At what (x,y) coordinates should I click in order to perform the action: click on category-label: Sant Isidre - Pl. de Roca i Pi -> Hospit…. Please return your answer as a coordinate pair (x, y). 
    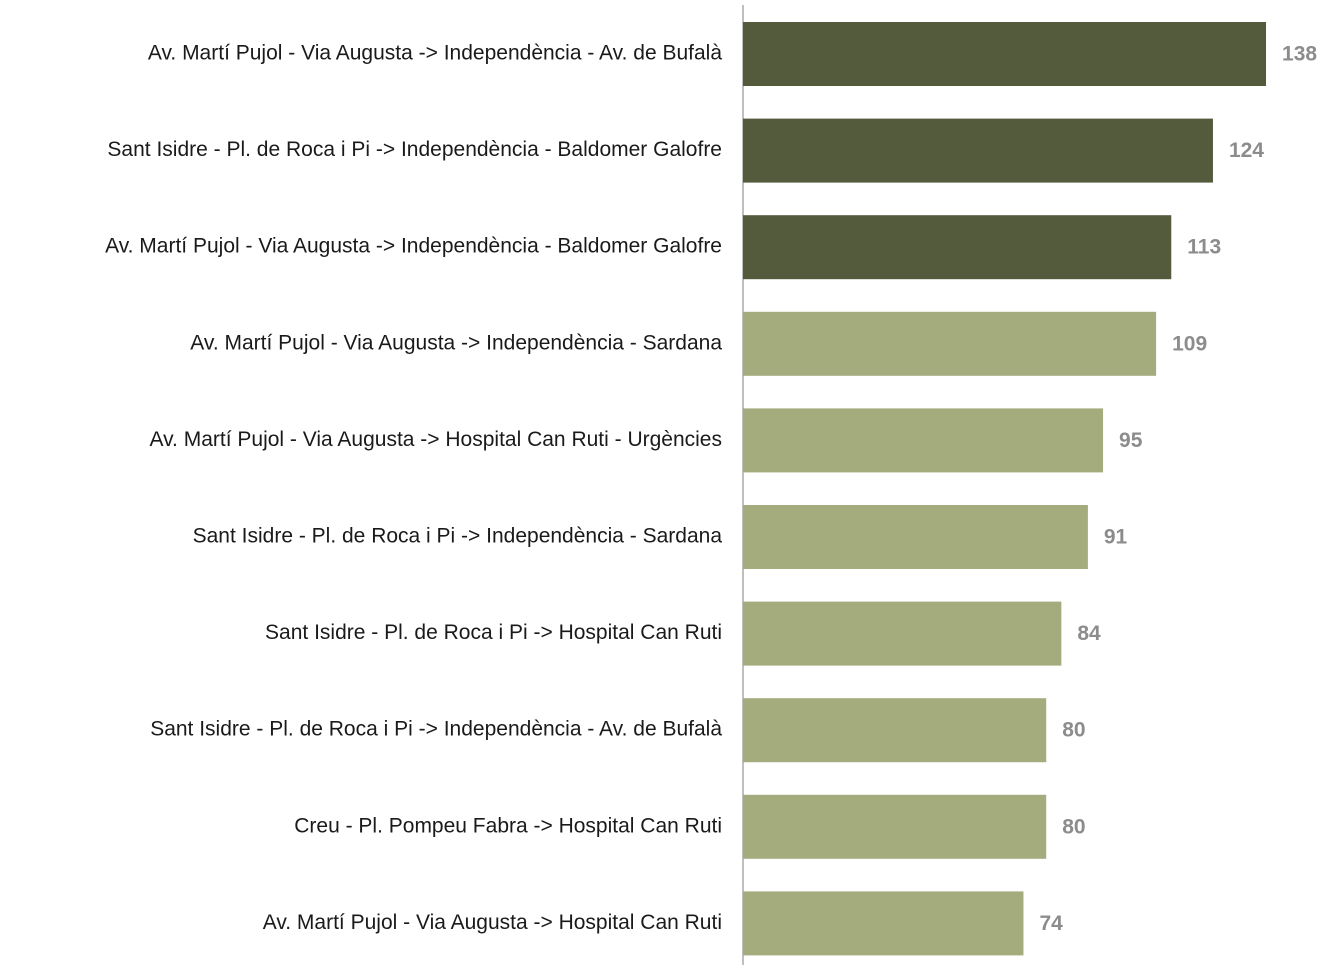
    Looking at the image, I should click on (493, 632).